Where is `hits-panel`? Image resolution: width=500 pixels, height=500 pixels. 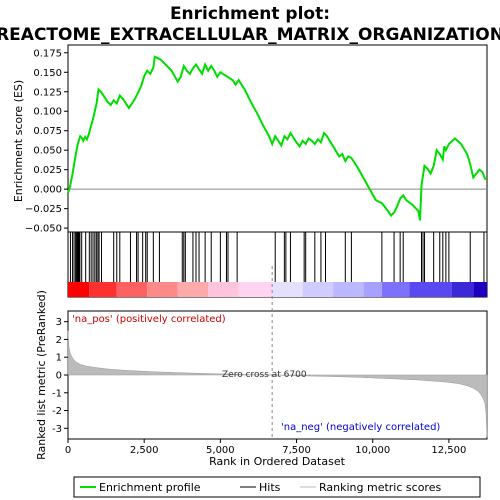
hits-panel is located at coordinates (277, 264).